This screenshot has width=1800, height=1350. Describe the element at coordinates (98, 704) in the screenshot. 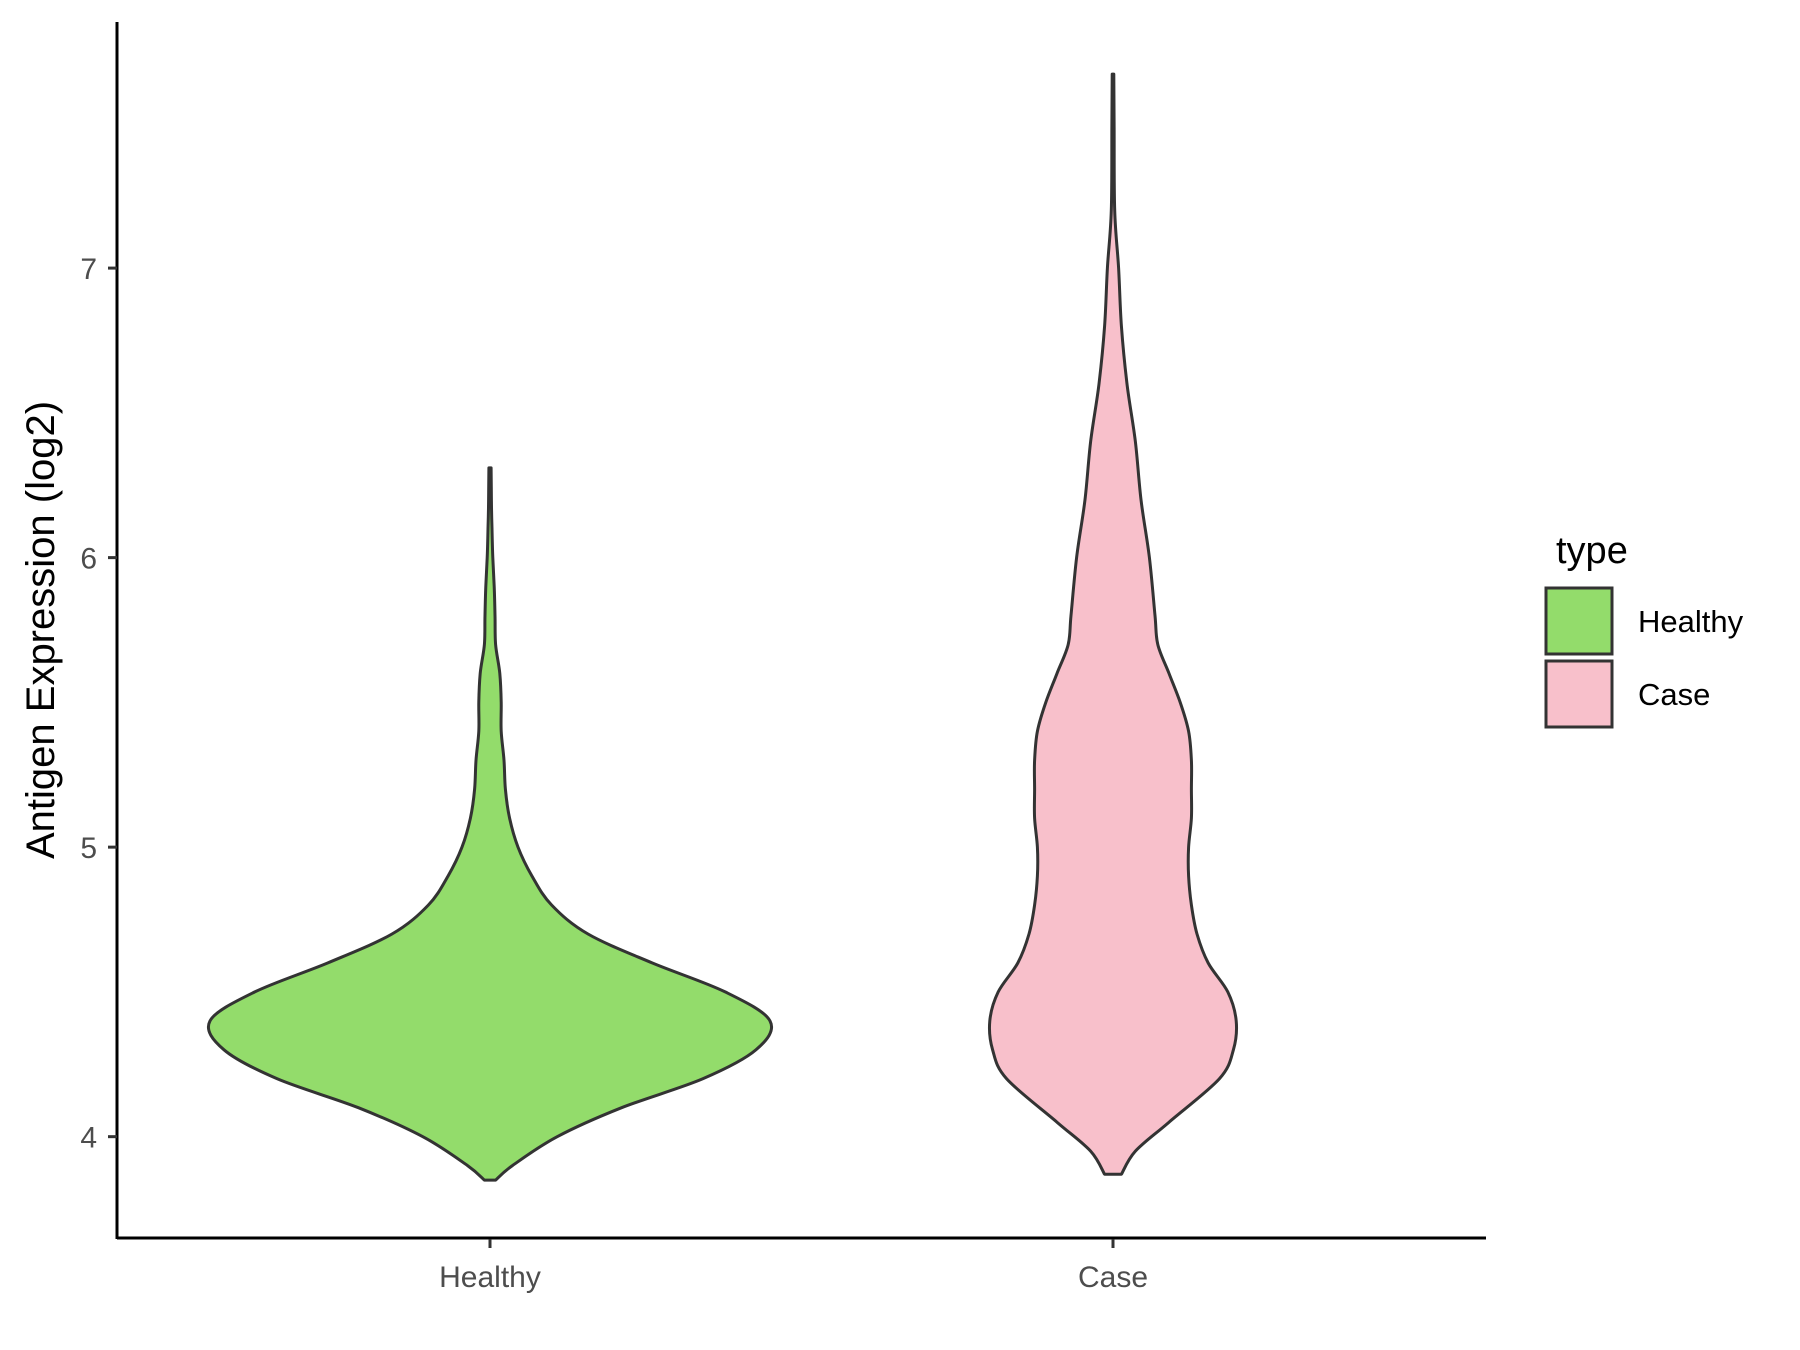

I see `y-ticks: 4 5 6 7` at that location.